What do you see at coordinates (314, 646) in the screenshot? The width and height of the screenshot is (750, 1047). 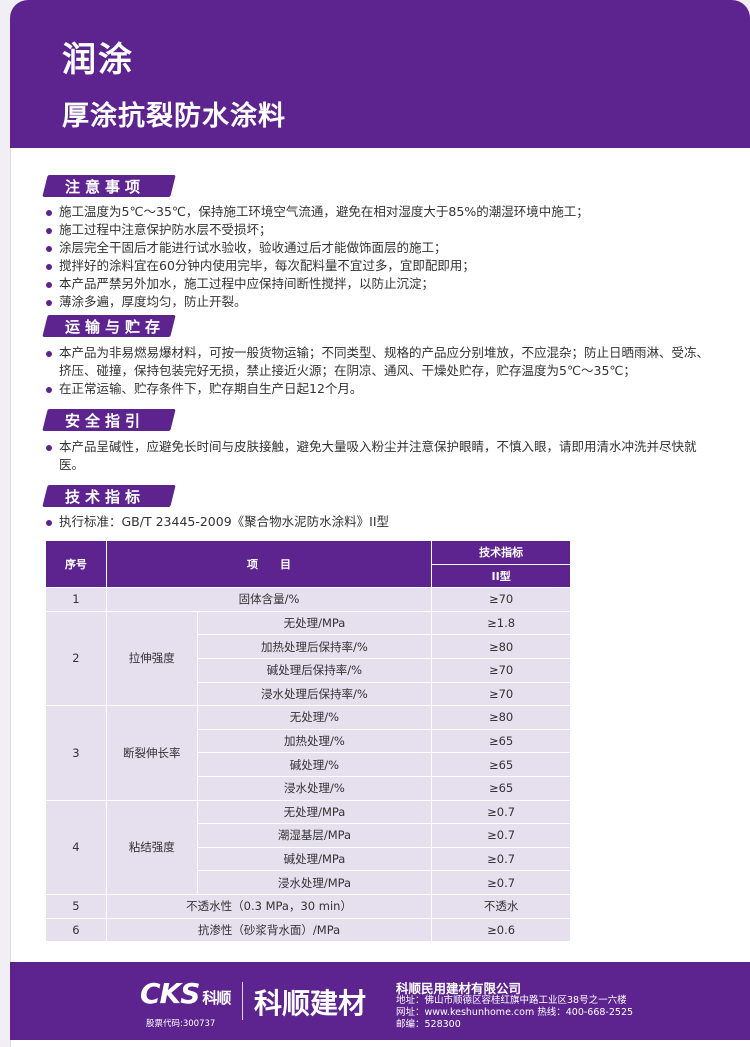 I see `table-cell: 加热处理后保持率/%` at bounding box center [314, 646].